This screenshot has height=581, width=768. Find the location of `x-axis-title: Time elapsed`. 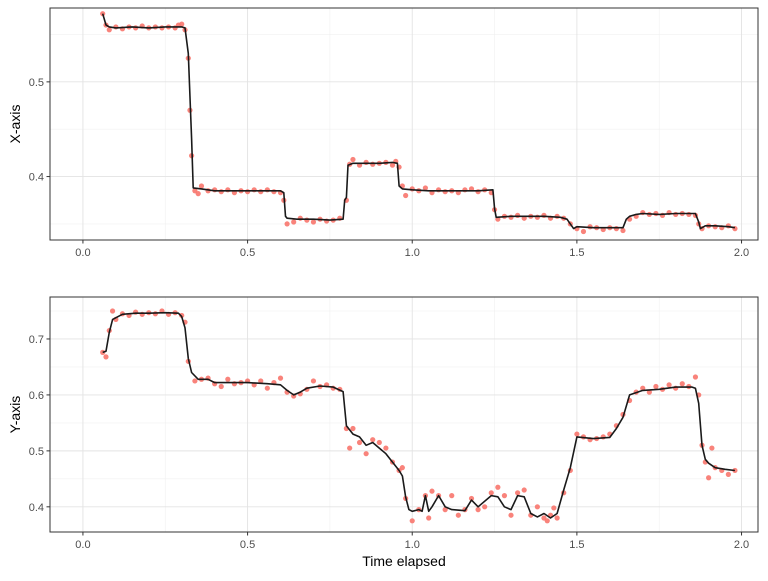

x-axis-title: Time elapsed is located at coordinates (404, 561).